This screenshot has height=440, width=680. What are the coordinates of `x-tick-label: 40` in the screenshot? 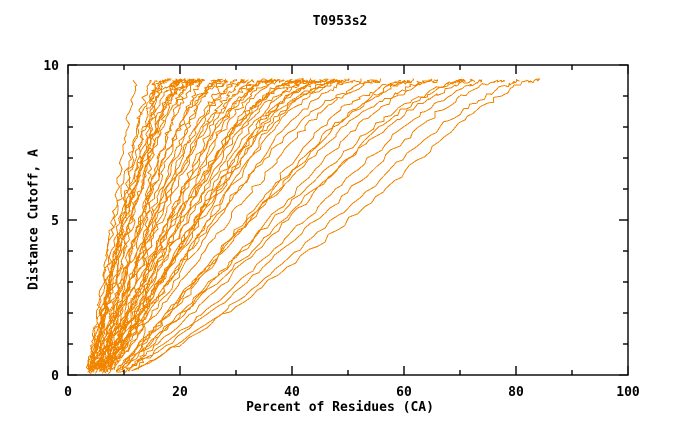 It's located at (292, 392).